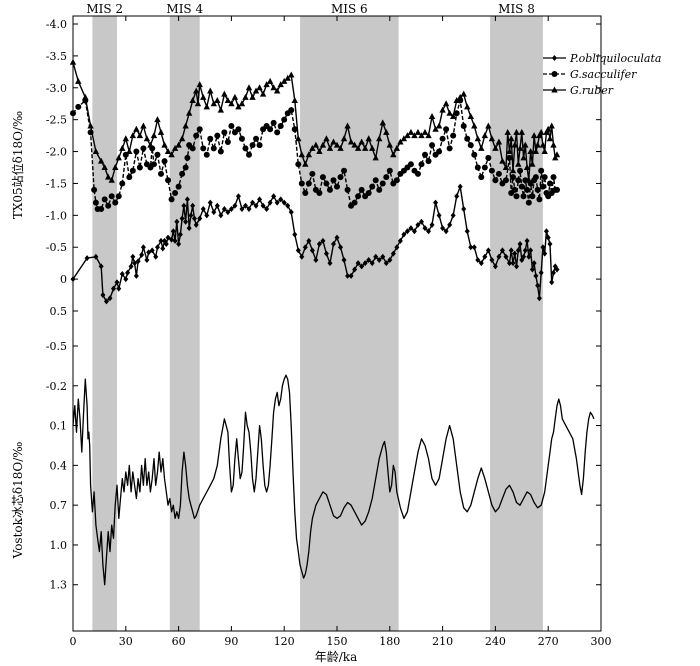 The height and width of the screenshot is (666, 700). Describe the element at coordinates (337, 641) in the screenshot. I see `x-tick-label: 150` at that location.